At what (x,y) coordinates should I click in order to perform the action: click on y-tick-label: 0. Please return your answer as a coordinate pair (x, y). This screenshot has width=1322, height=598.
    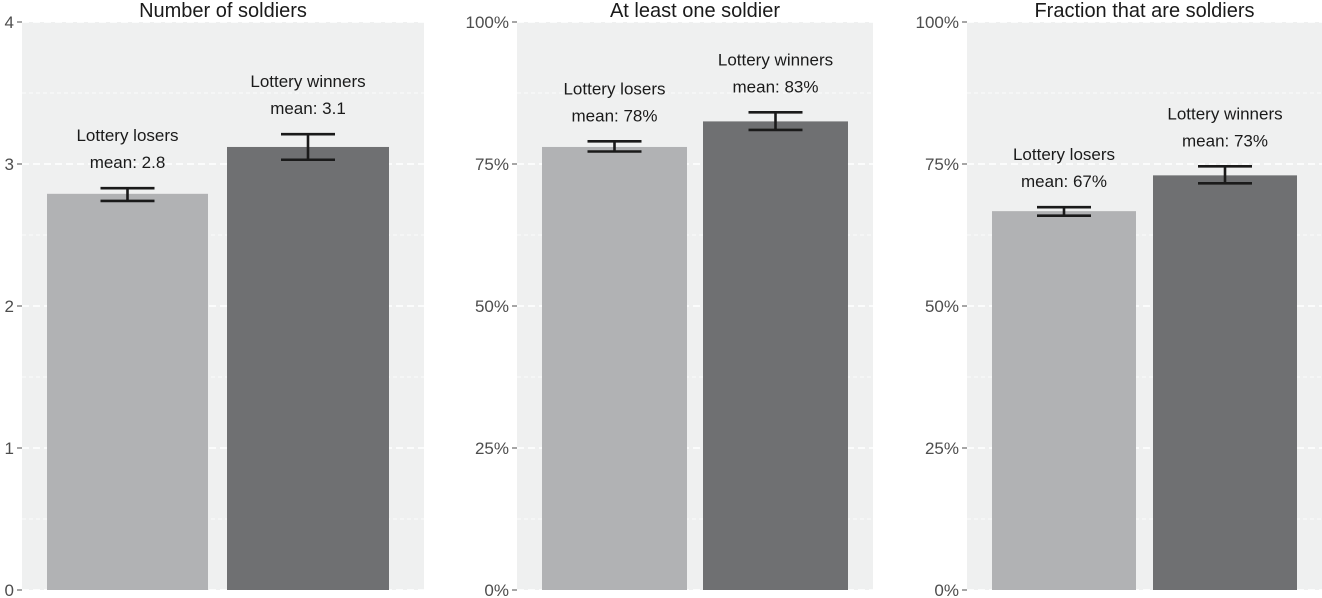
    Looking at the image, I should click on (9, 589).